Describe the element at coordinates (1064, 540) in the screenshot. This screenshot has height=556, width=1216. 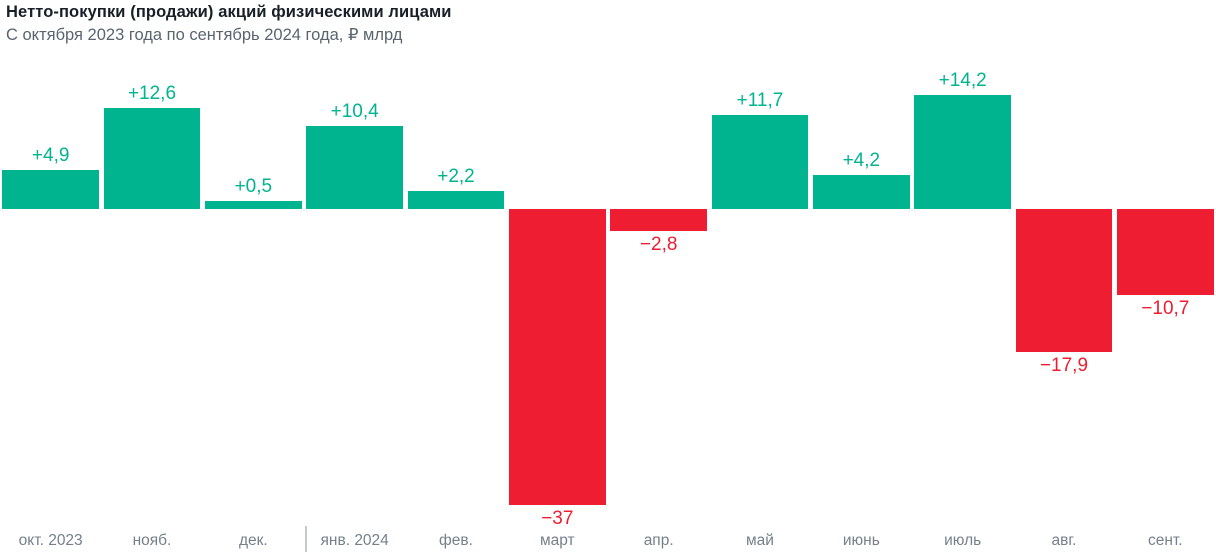
I see `x-axis-label: авг.` at that location.